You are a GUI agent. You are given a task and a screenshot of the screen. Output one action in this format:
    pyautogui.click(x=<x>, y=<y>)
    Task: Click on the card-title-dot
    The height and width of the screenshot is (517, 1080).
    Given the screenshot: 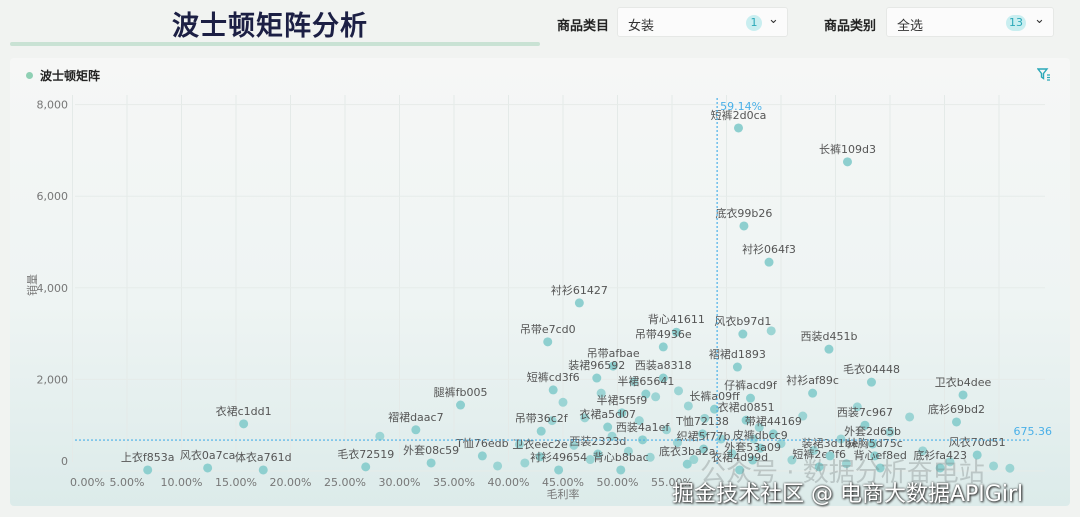 What is the action you would take?
    pyautogui.click(x=29, y=75)
    